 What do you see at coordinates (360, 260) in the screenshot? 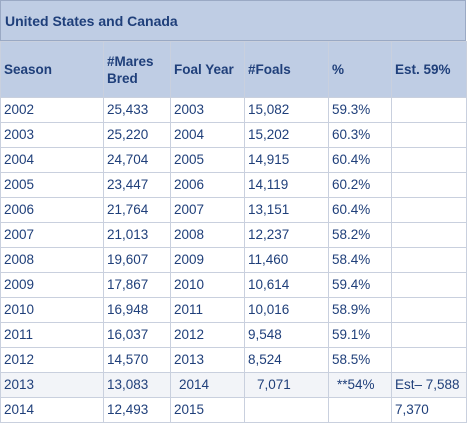
I see `percent-cell: 58.4%` at bounding box center [360, 260].